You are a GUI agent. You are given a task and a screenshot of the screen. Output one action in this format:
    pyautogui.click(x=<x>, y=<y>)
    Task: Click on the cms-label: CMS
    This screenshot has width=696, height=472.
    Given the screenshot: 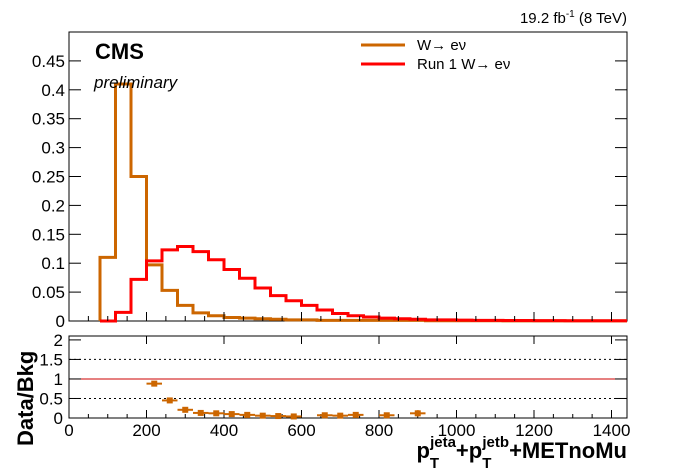 What is the action you would take?
    pyautogui.click(x=119, y=51)
    